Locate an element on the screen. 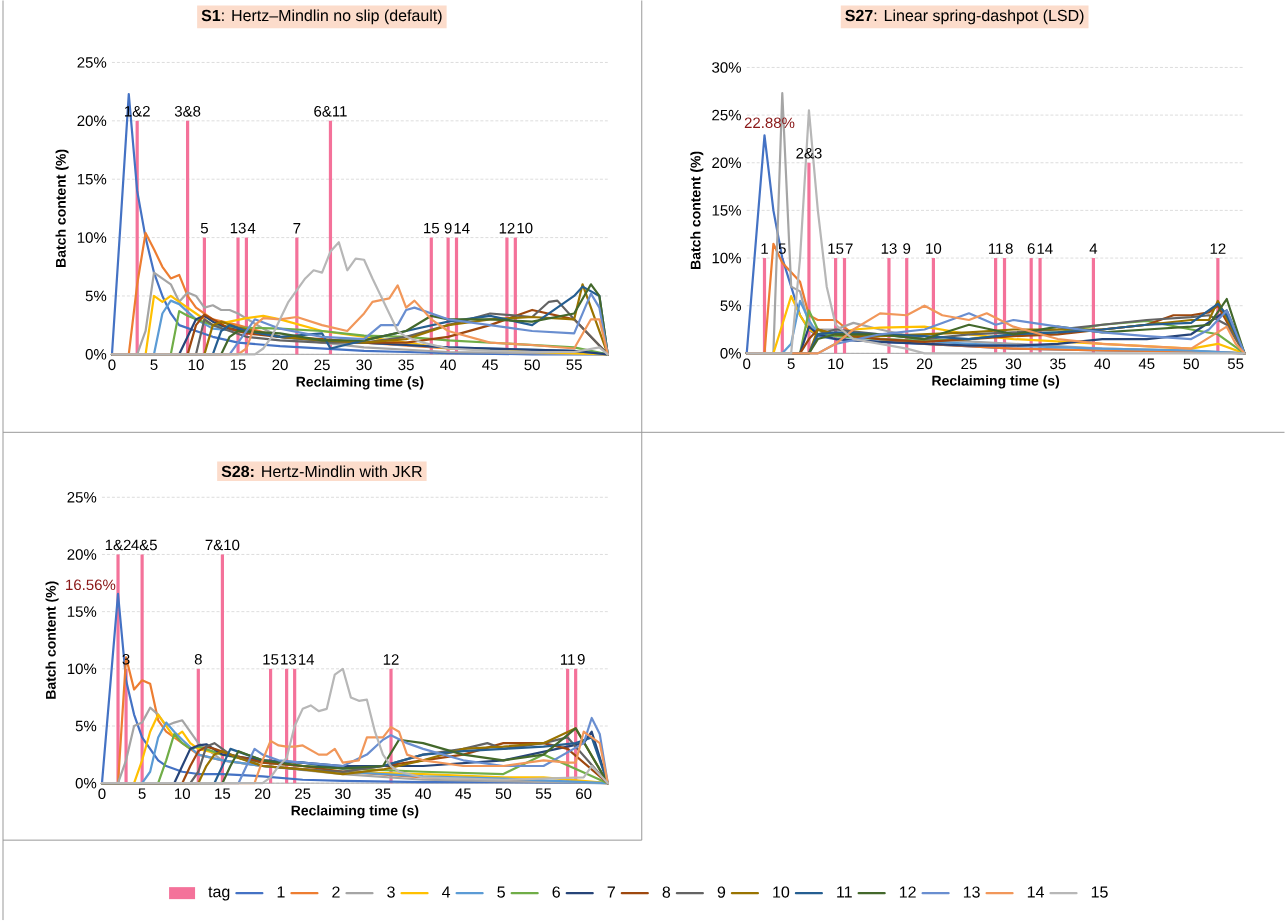 The image size is (1285, 921). annotation: 4 is located at coordinates (1093, 249).